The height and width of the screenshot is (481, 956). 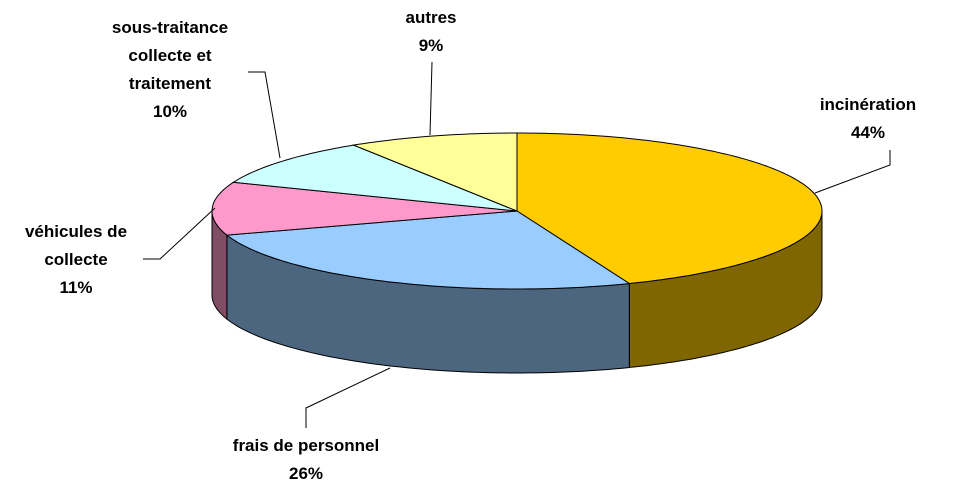 I want to click on category-label: frais de personnel, so click(x=306, y=445).